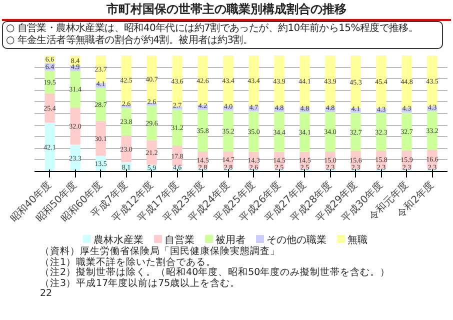  Describe the element at coordinates (226, 11) in the screenshot. I see `chart-title: 市町村国保の世帯主の職業別構成割合の推移` at that location.